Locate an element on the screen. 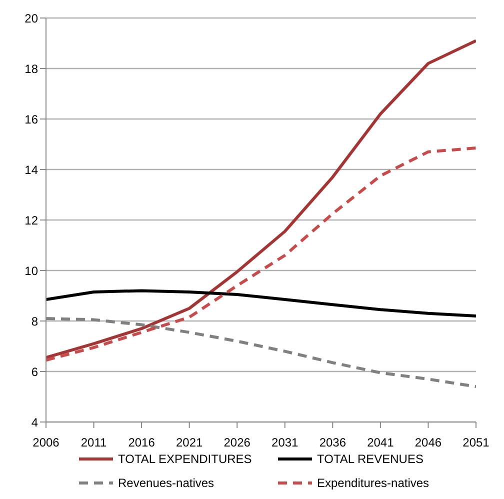 This screenshot has width=504, height=499. x-tick-label: 2046 is located at coordinates (428, 443).